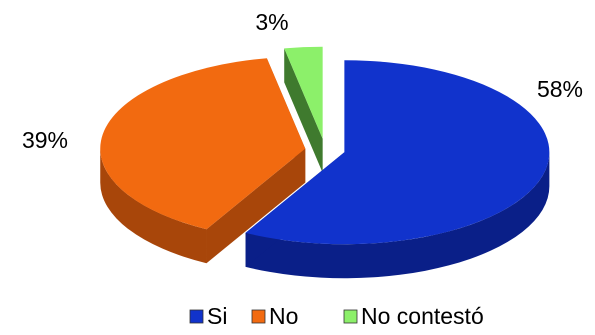 This screenshot has width=595, height=335. I want to click on legend-item-no: No, so click(274, 316).